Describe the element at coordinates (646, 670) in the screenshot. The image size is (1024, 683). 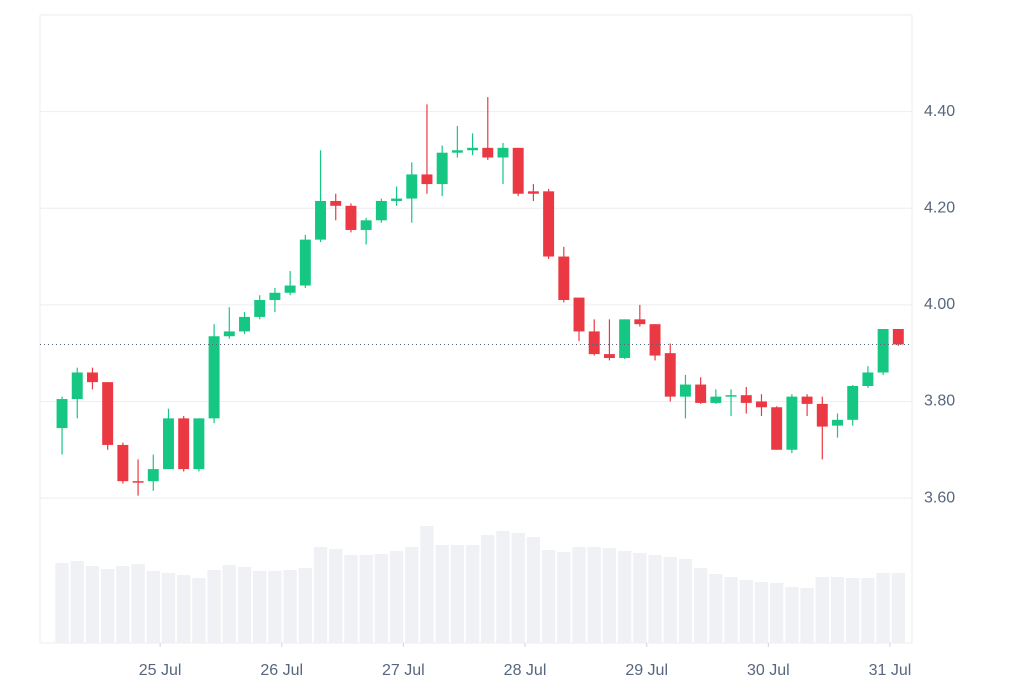
I see `x-tick-label: 29 Jul` at that location.